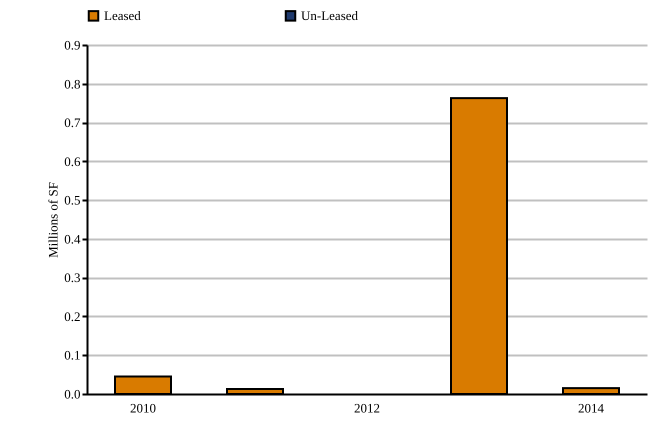  Describe the element at coordinates (52, 220) in the screenshot. I see `y-axis-title: Millions of SF` at that location.